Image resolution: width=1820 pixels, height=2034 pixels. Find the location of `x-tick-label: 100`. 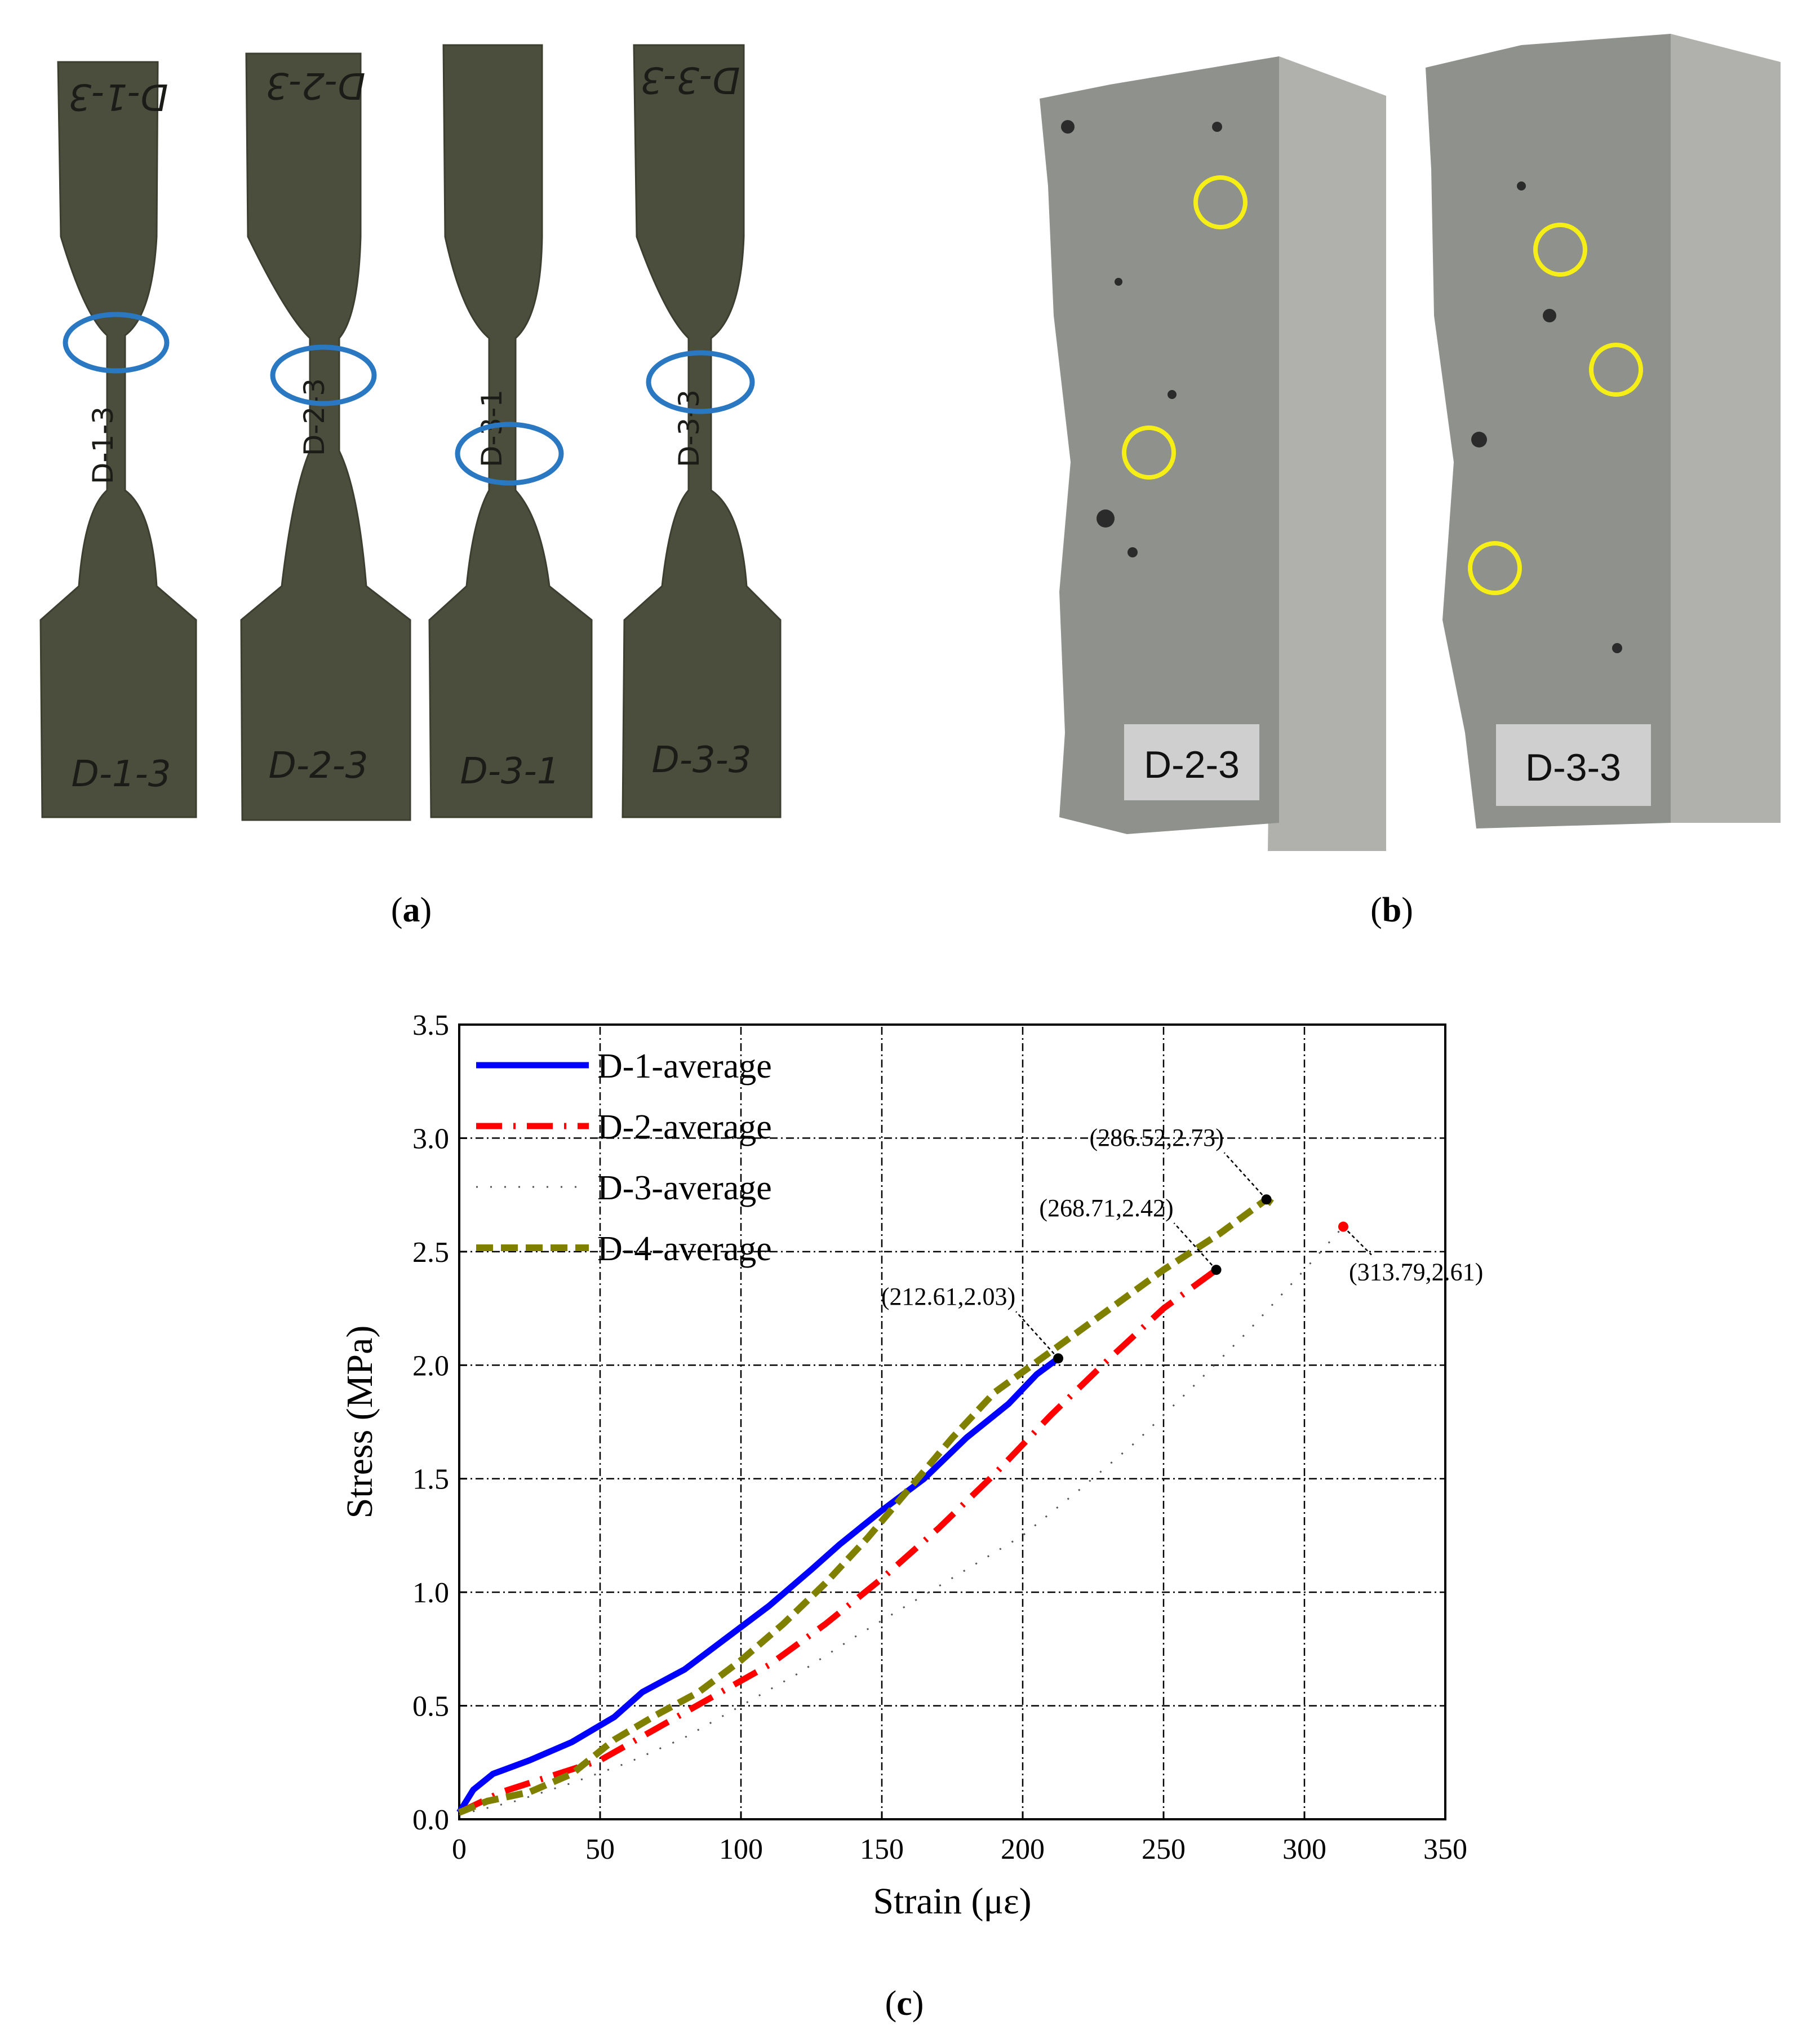

x-tick-label: 100 is located at coordinates (741, 1849).